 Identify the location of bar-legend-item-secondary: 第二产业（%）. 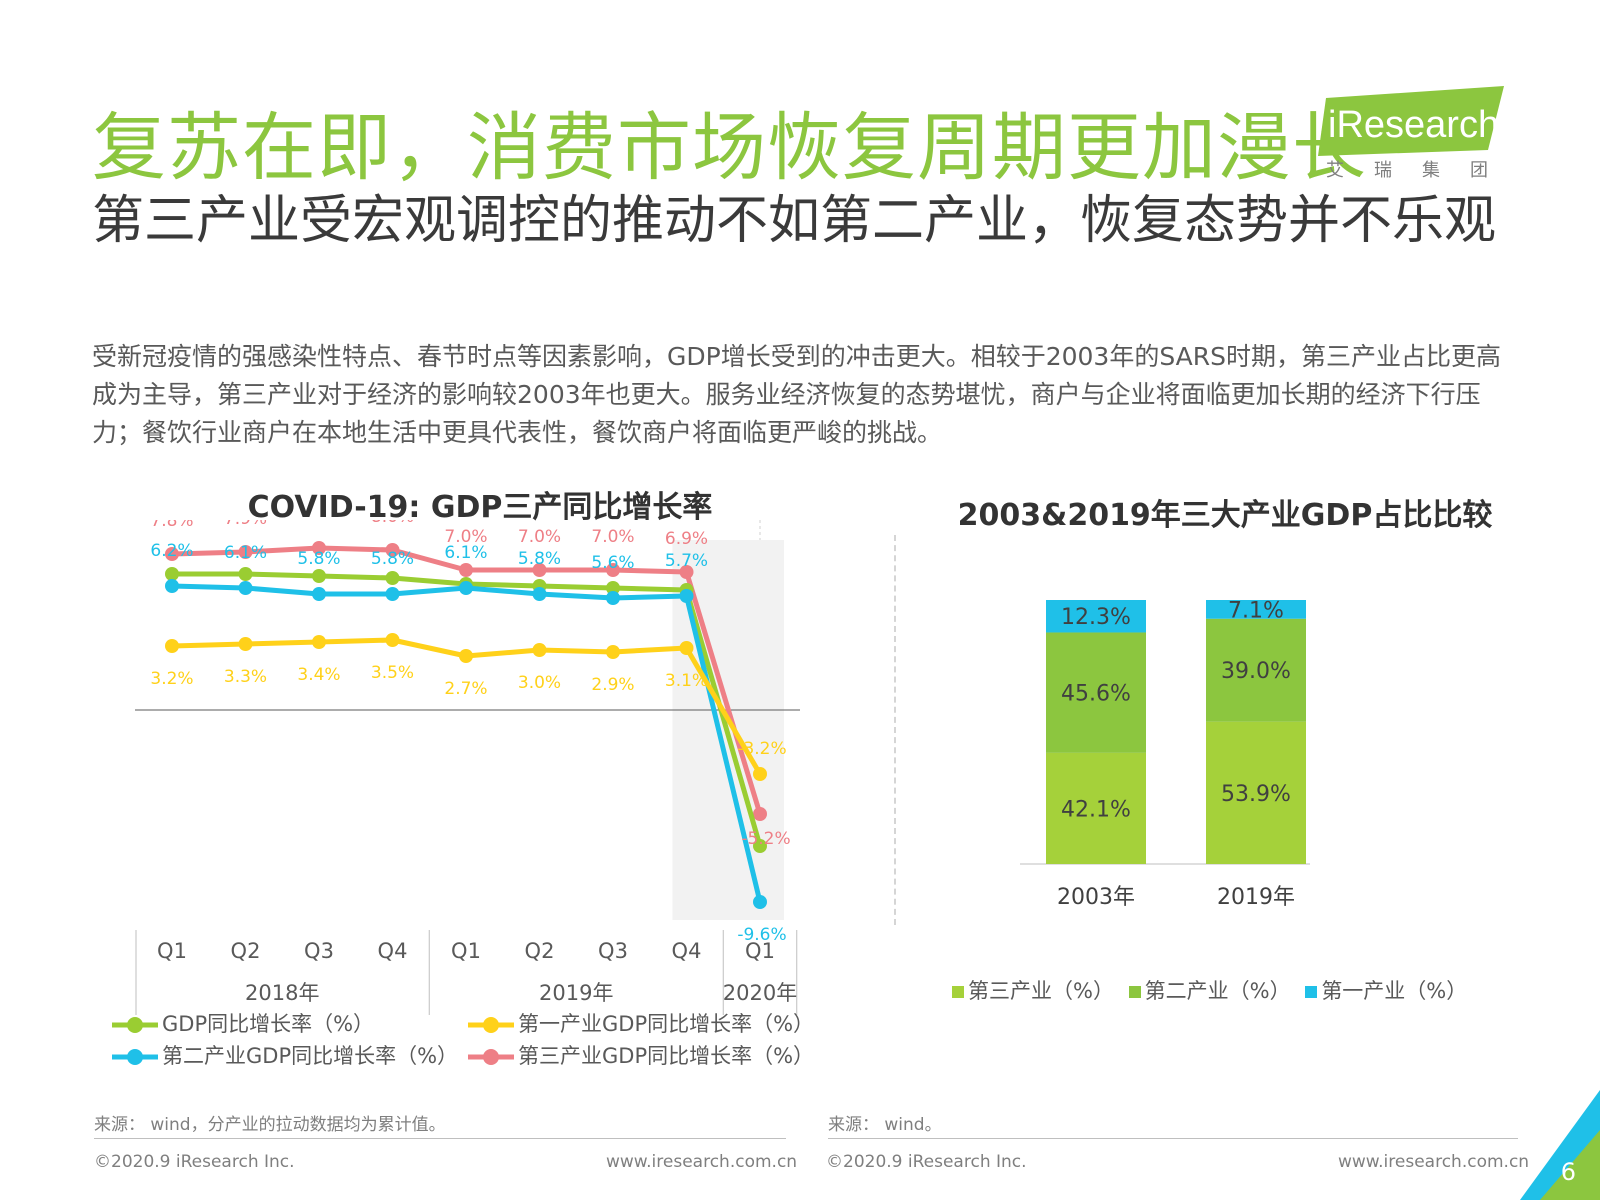
(1209, 991).